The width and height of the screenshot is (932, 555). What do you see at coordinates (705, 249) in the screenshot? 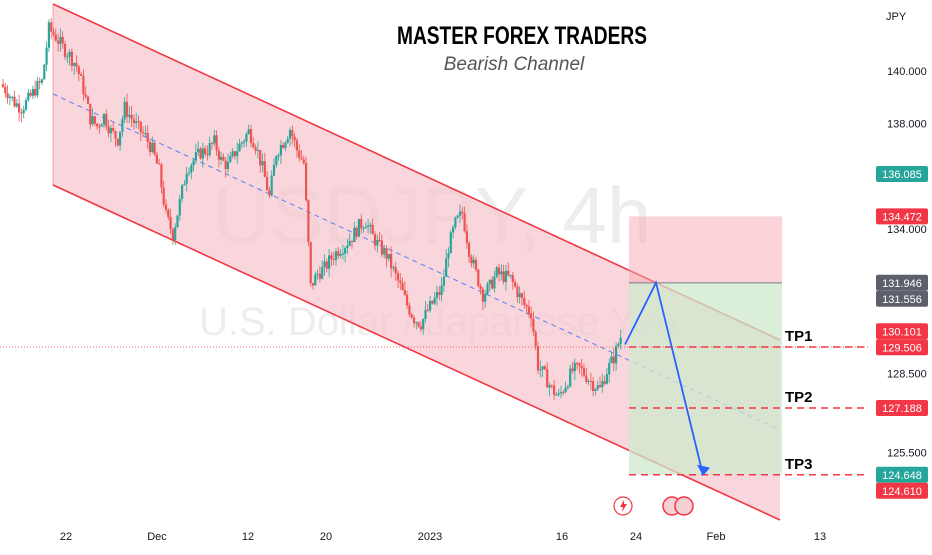
I see `stop-zone` at bounding box center [705, 249].